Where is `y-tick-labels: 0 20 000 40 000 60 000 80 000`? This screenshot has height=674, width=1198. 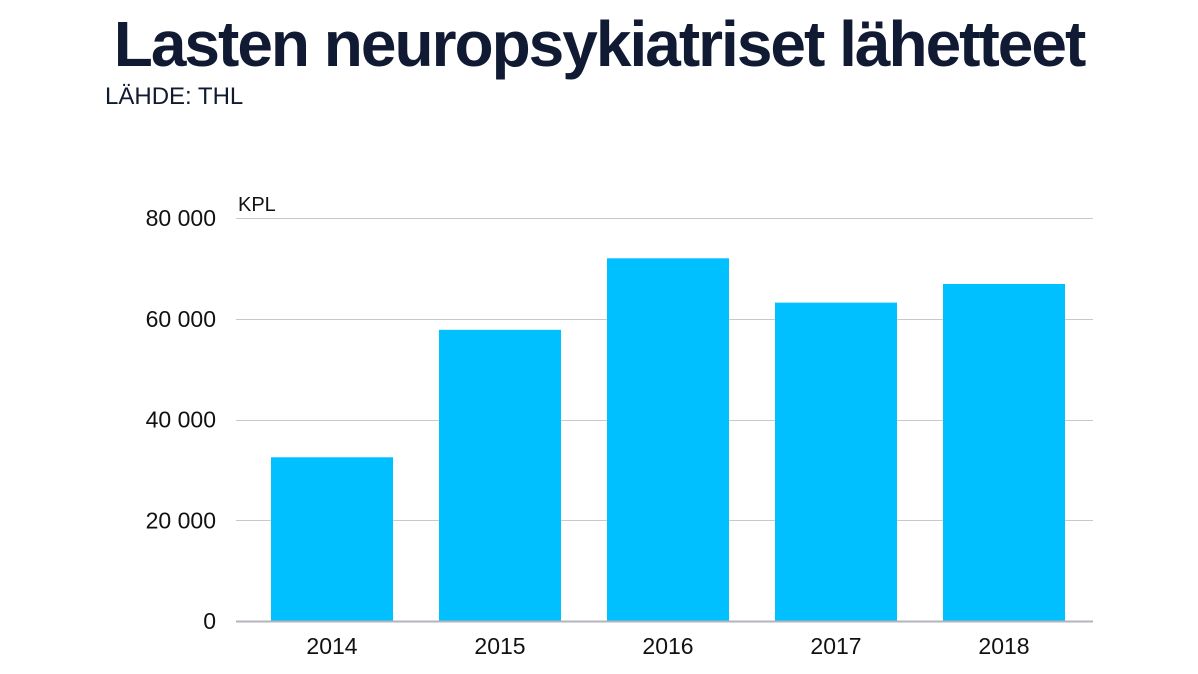 y-tick-labels: 0 20 000 40 000 60 000 80 000 is located at coordinates (181, 419).